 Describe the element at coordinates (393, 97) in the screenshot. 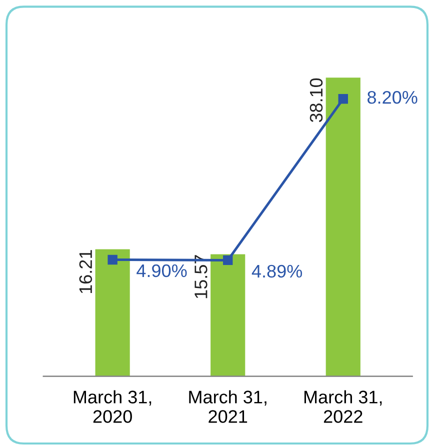

I see `data-label: 8.20%` at that location.